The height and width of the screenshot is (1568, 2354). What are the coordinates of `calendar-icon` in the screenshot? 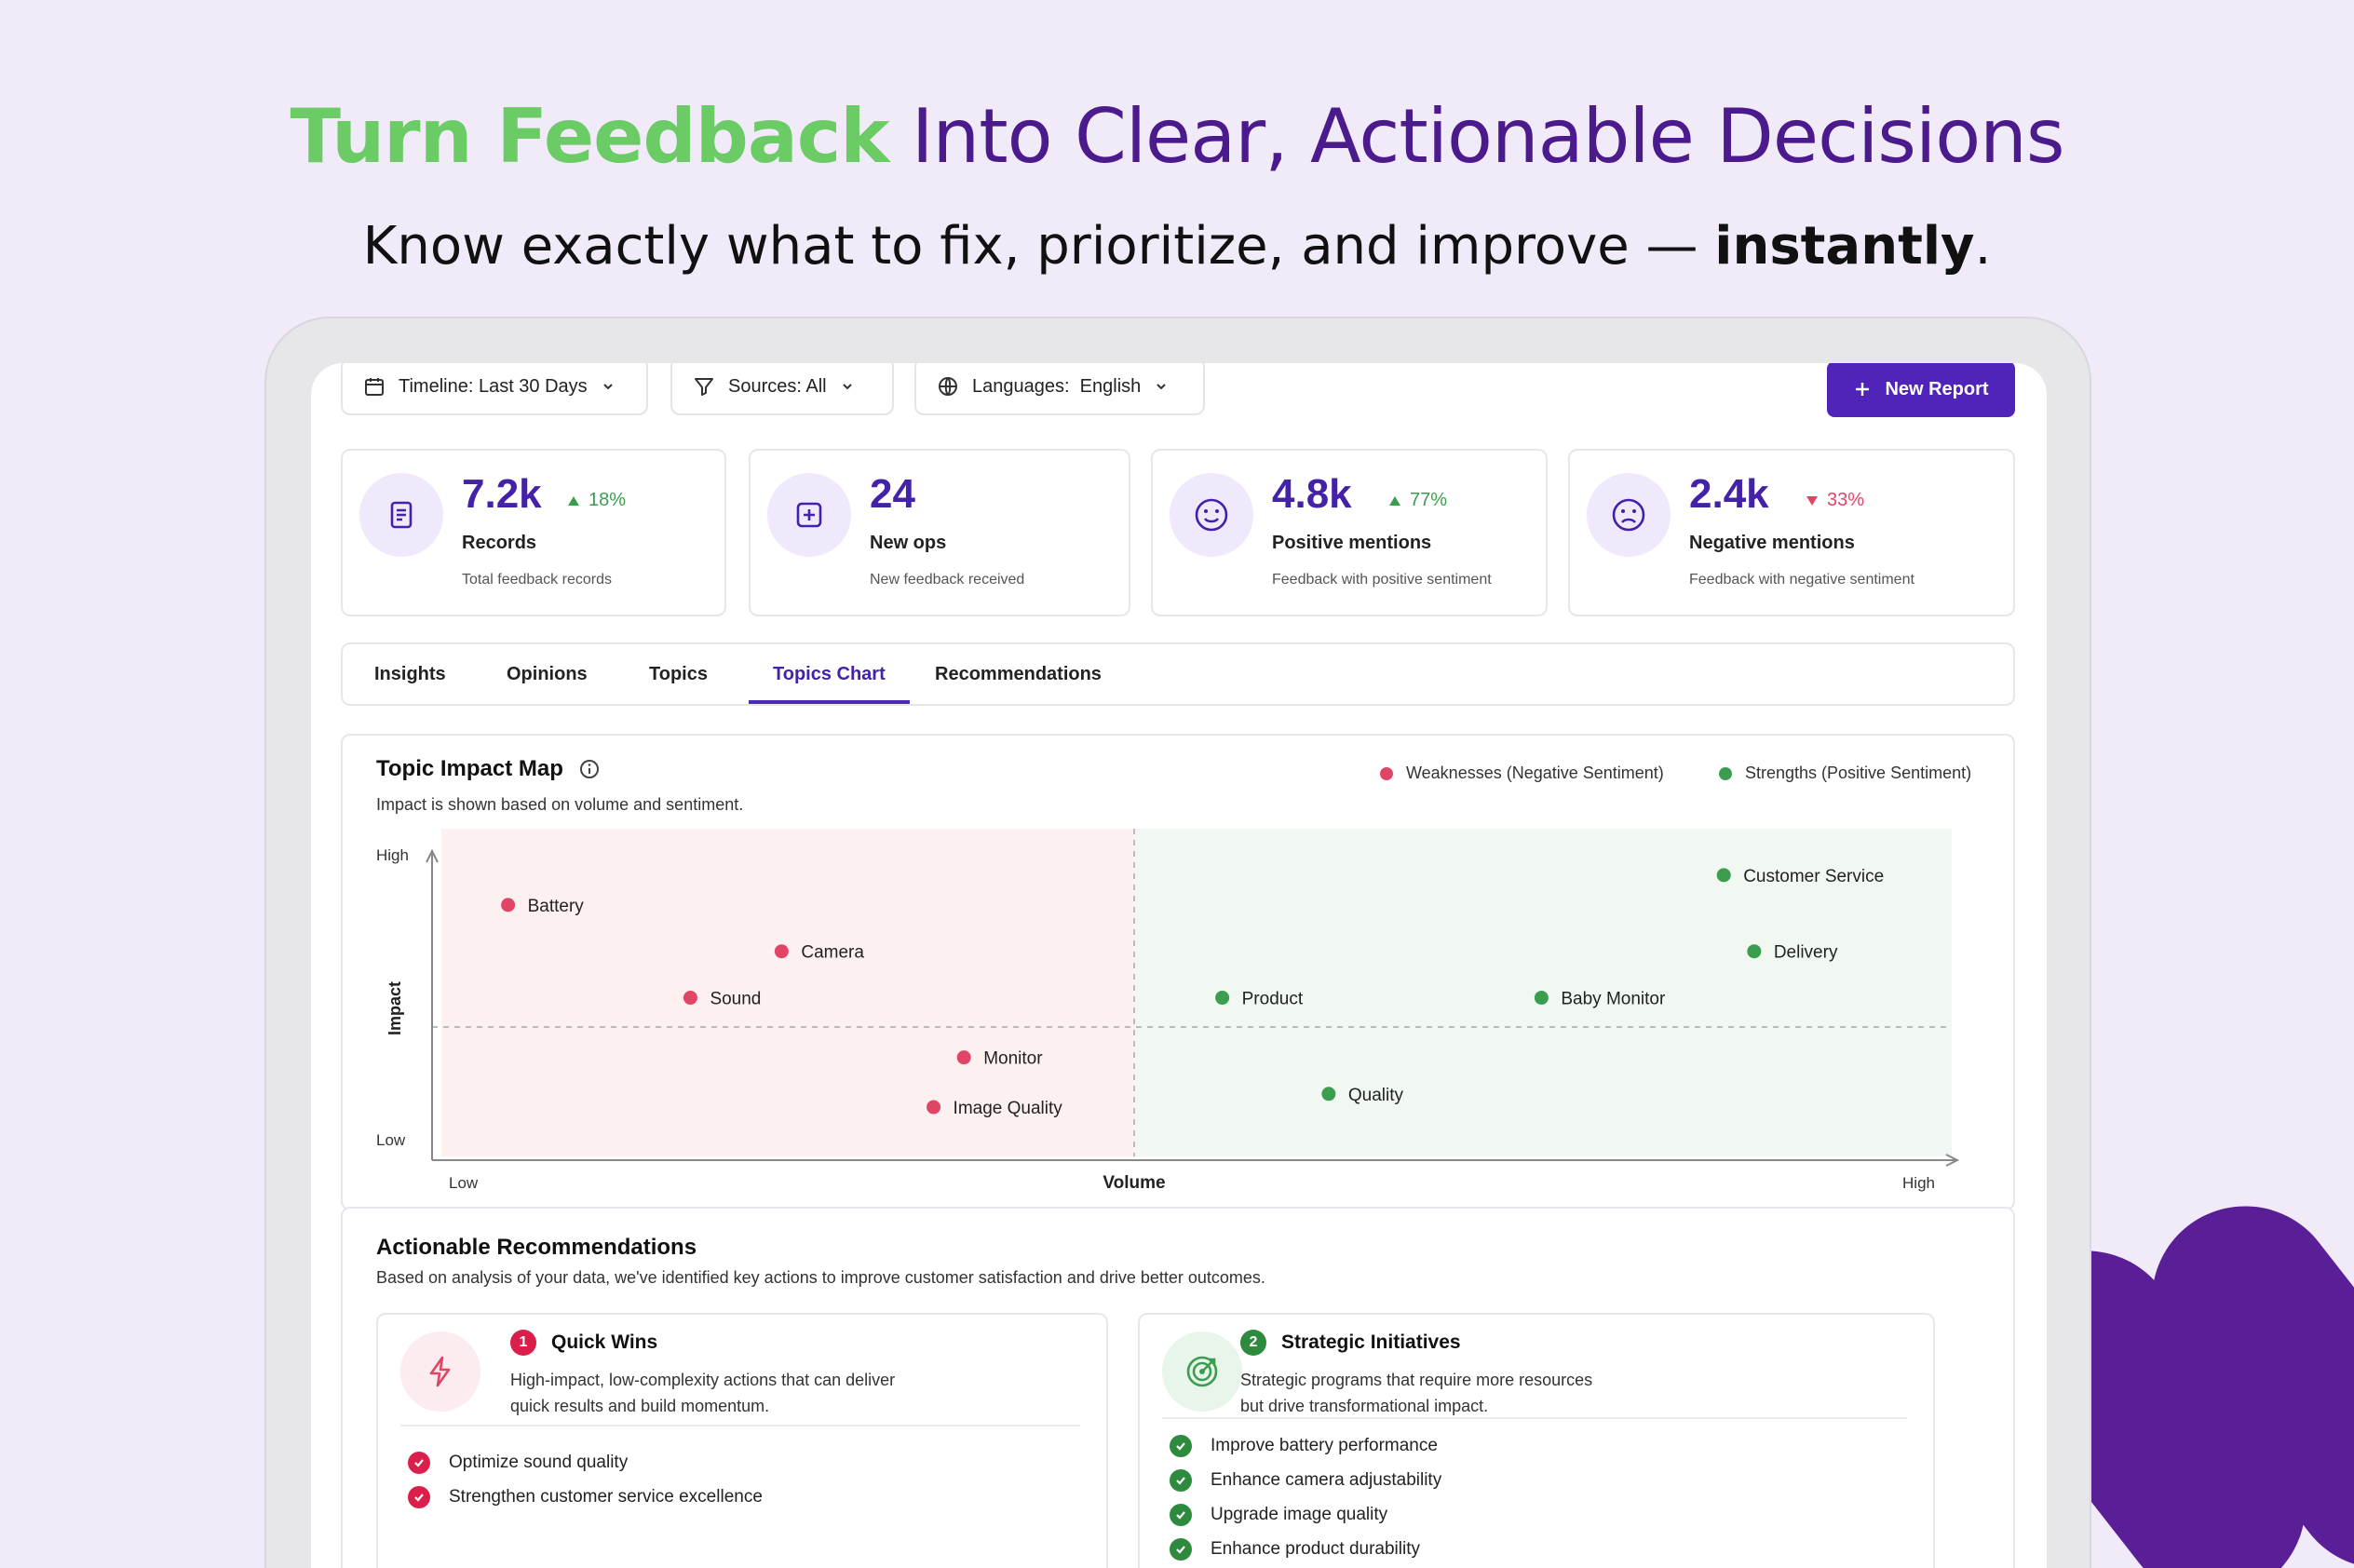 It's located at (374, 387).